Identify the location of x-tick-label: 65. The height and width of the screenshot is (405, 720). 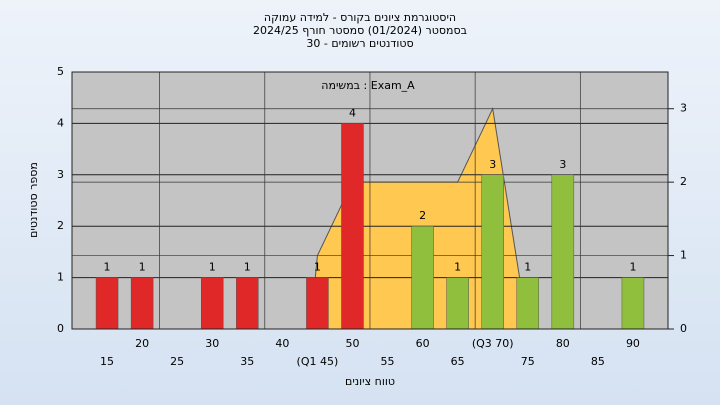
(458, 361).